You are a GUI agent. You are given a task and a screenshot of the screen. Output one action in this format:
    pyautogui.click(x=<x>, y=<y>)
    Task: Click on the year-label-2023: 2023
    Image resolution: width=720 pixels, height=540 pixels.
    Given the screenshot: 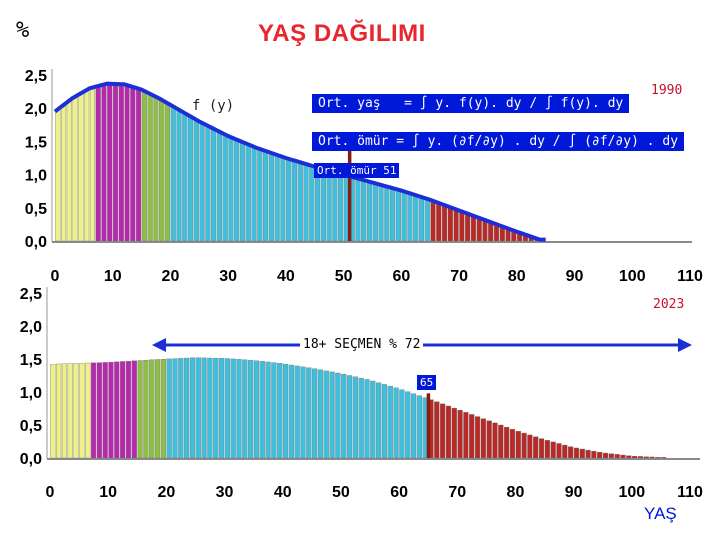 What is the action you would take?
    pyautogui.click(x=669, y=304)
    